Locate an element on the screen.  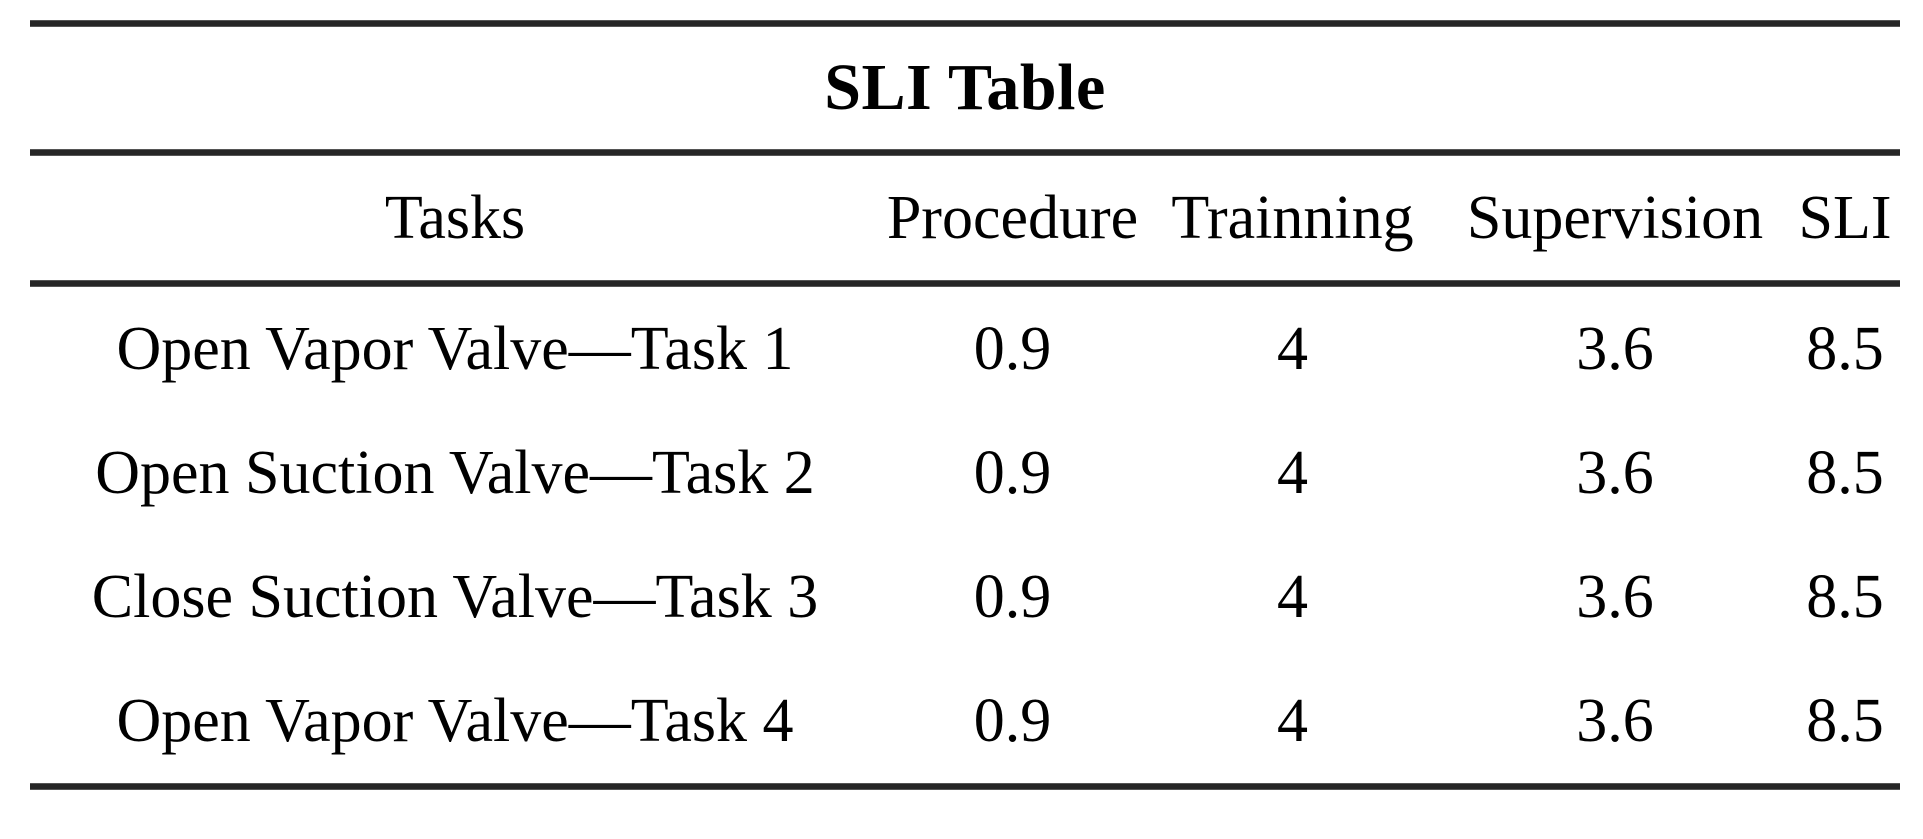
table-title: SLI Table is located at coordinates (965, 87).